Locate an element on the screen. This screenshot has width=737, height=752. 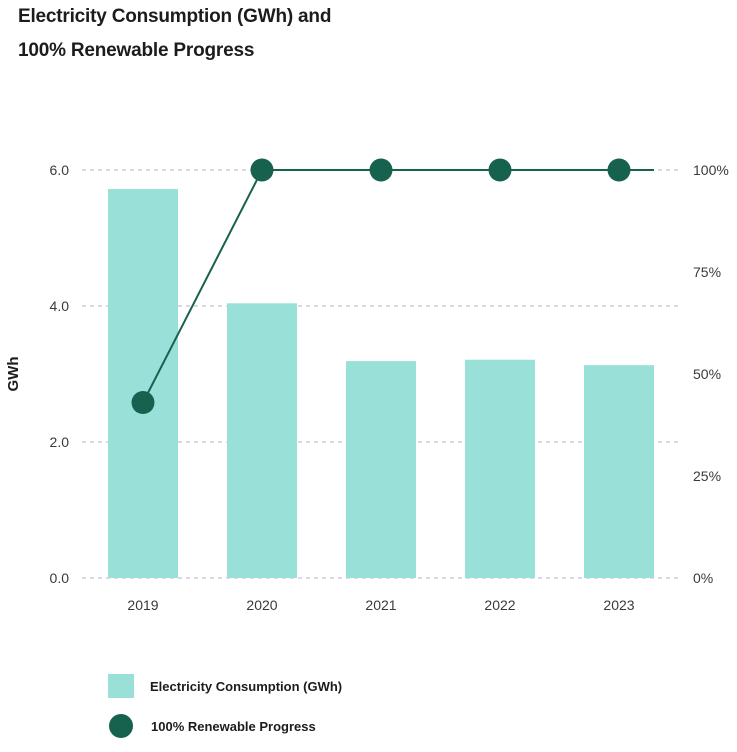
x-tick-label: 2021 is located at coordinates (380, 605).